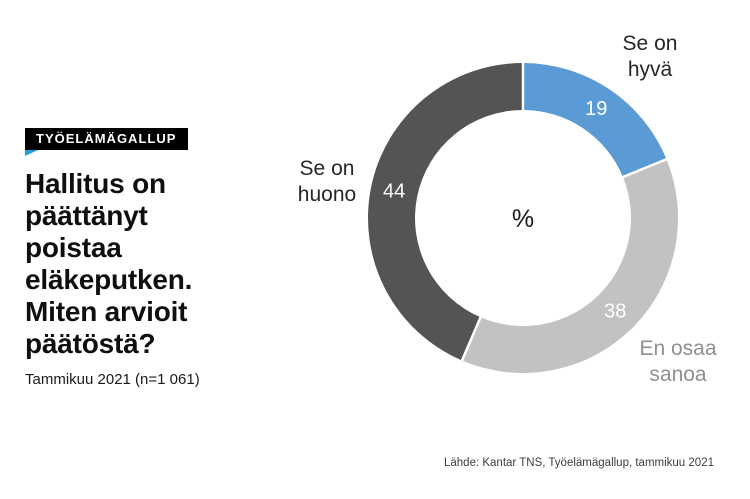 This screenshot has height=499, width=750. I want to click on brand-badge-label: TYÖELÄMÄGALLUP, so click(107, 139).